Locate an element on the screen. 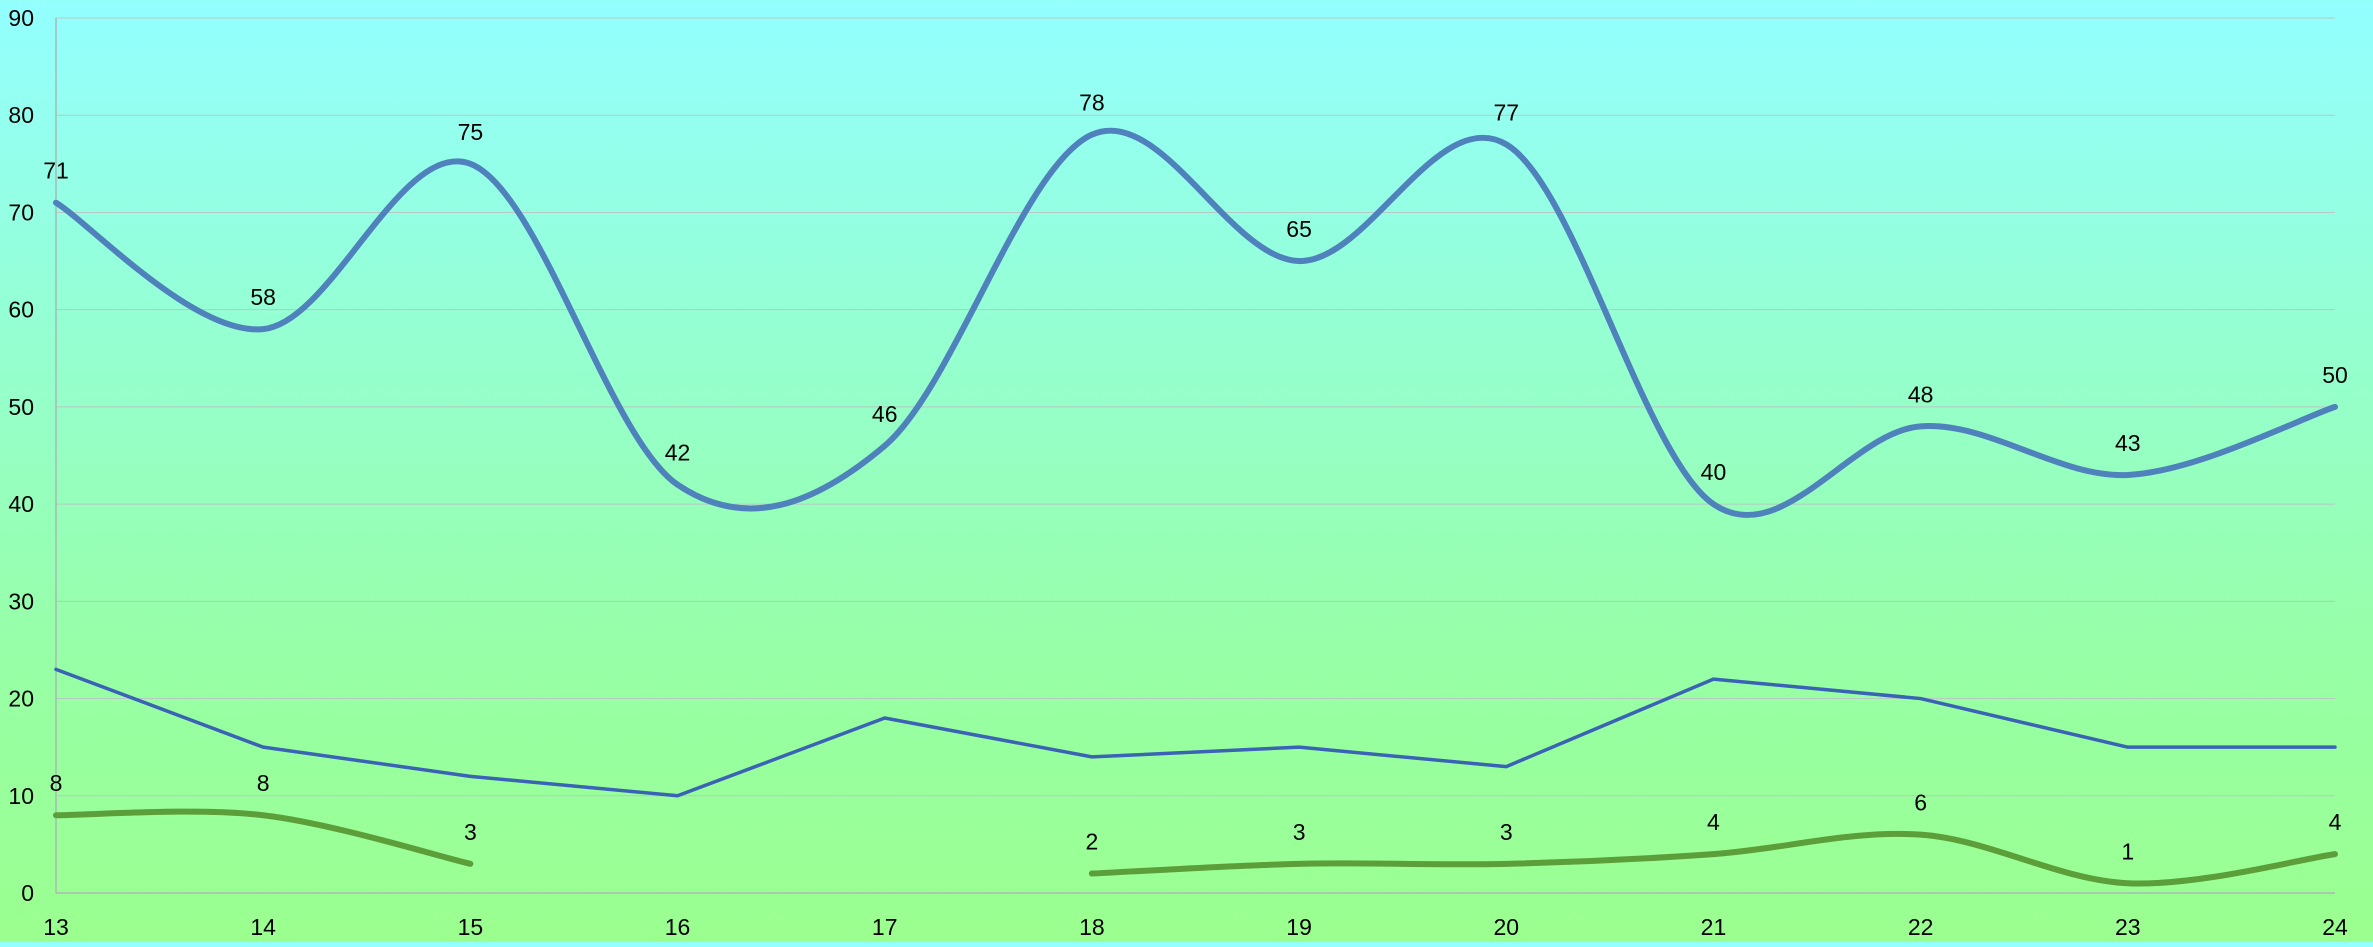  data-label: 46 is located at coordinates (885, 414).